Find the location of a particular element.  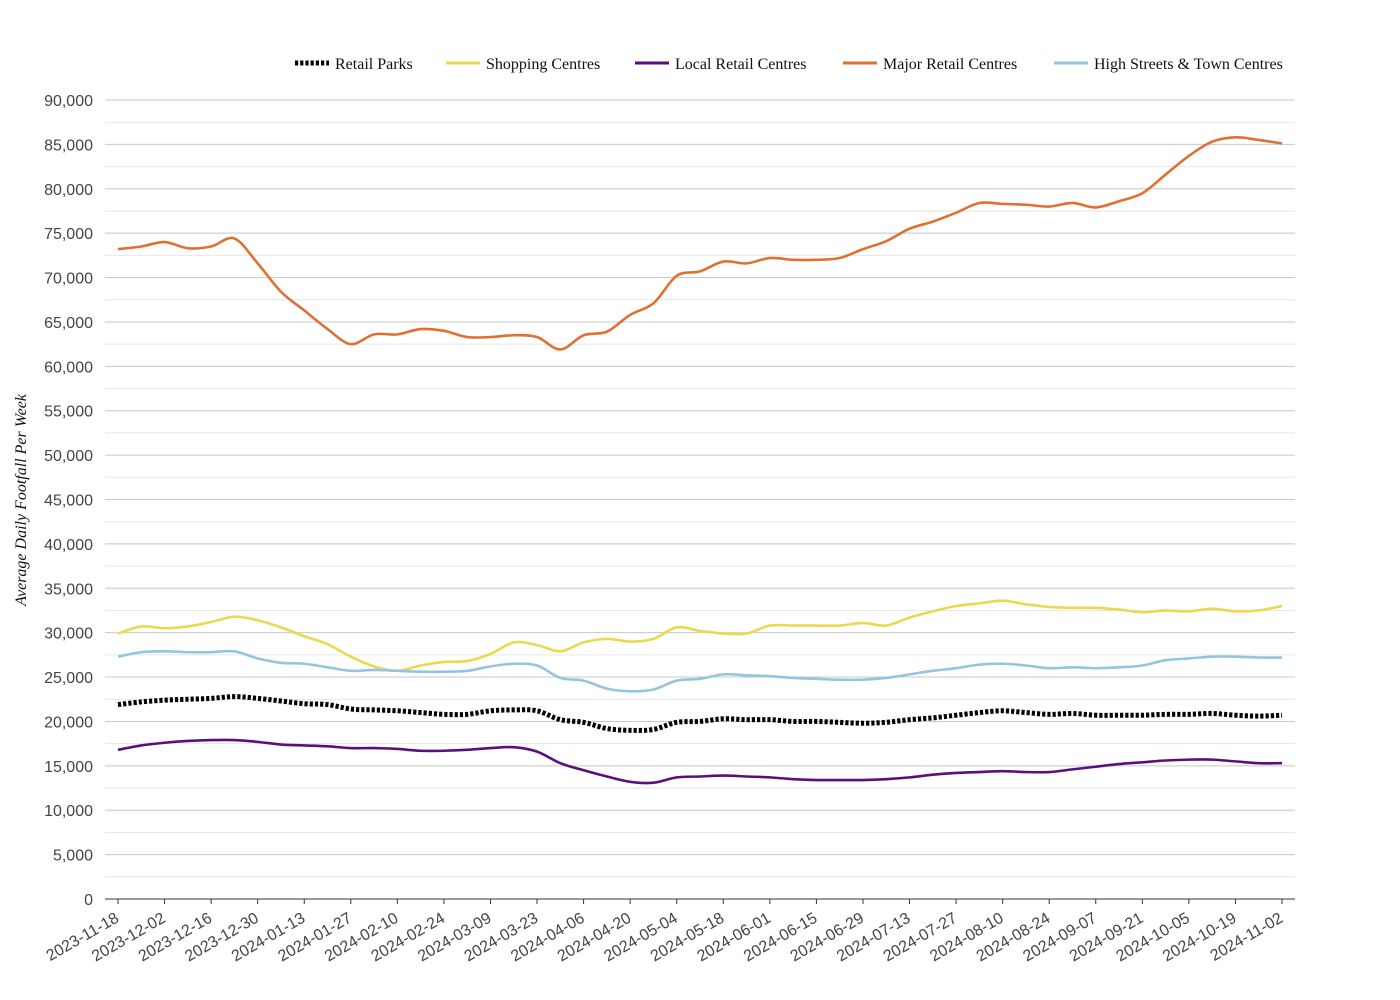

series-line-retail-parks is located at coordinates (700, 713).